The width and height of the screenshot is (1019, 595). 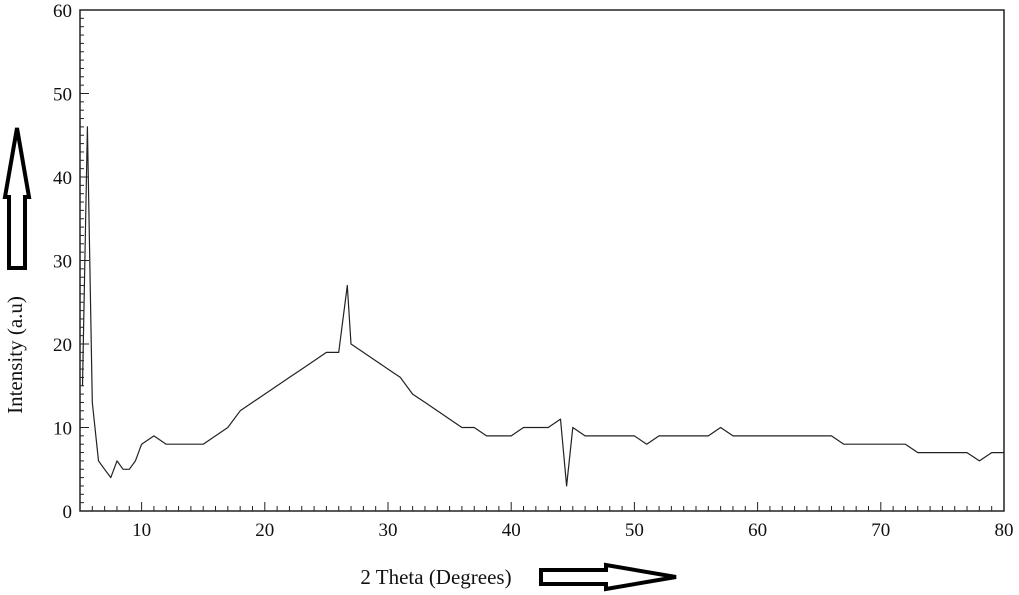 What do you see at coordinates (68, 512) in the screenshot?
I see `y-tick-label: 0` at bounding box center [68, 512].